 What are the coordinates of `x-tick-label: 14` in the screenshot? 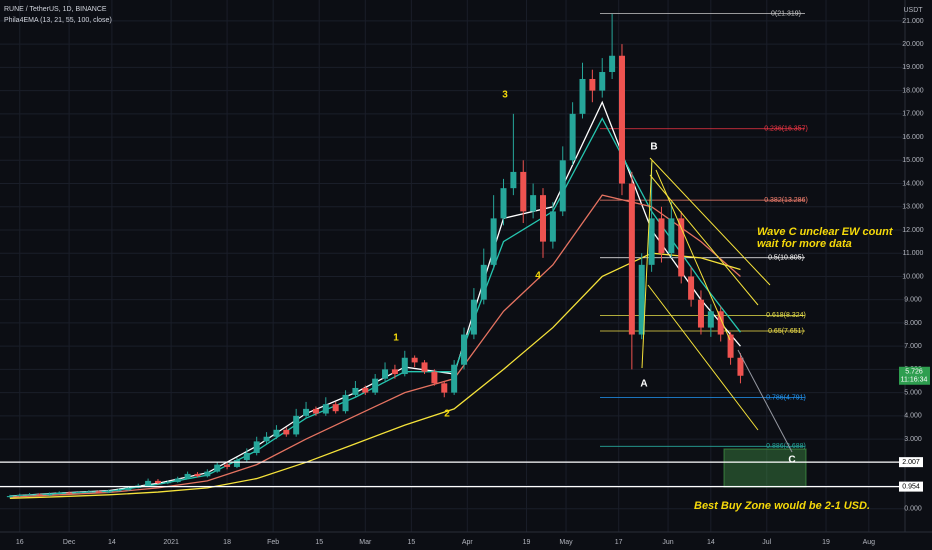 It's located at (112, 542).